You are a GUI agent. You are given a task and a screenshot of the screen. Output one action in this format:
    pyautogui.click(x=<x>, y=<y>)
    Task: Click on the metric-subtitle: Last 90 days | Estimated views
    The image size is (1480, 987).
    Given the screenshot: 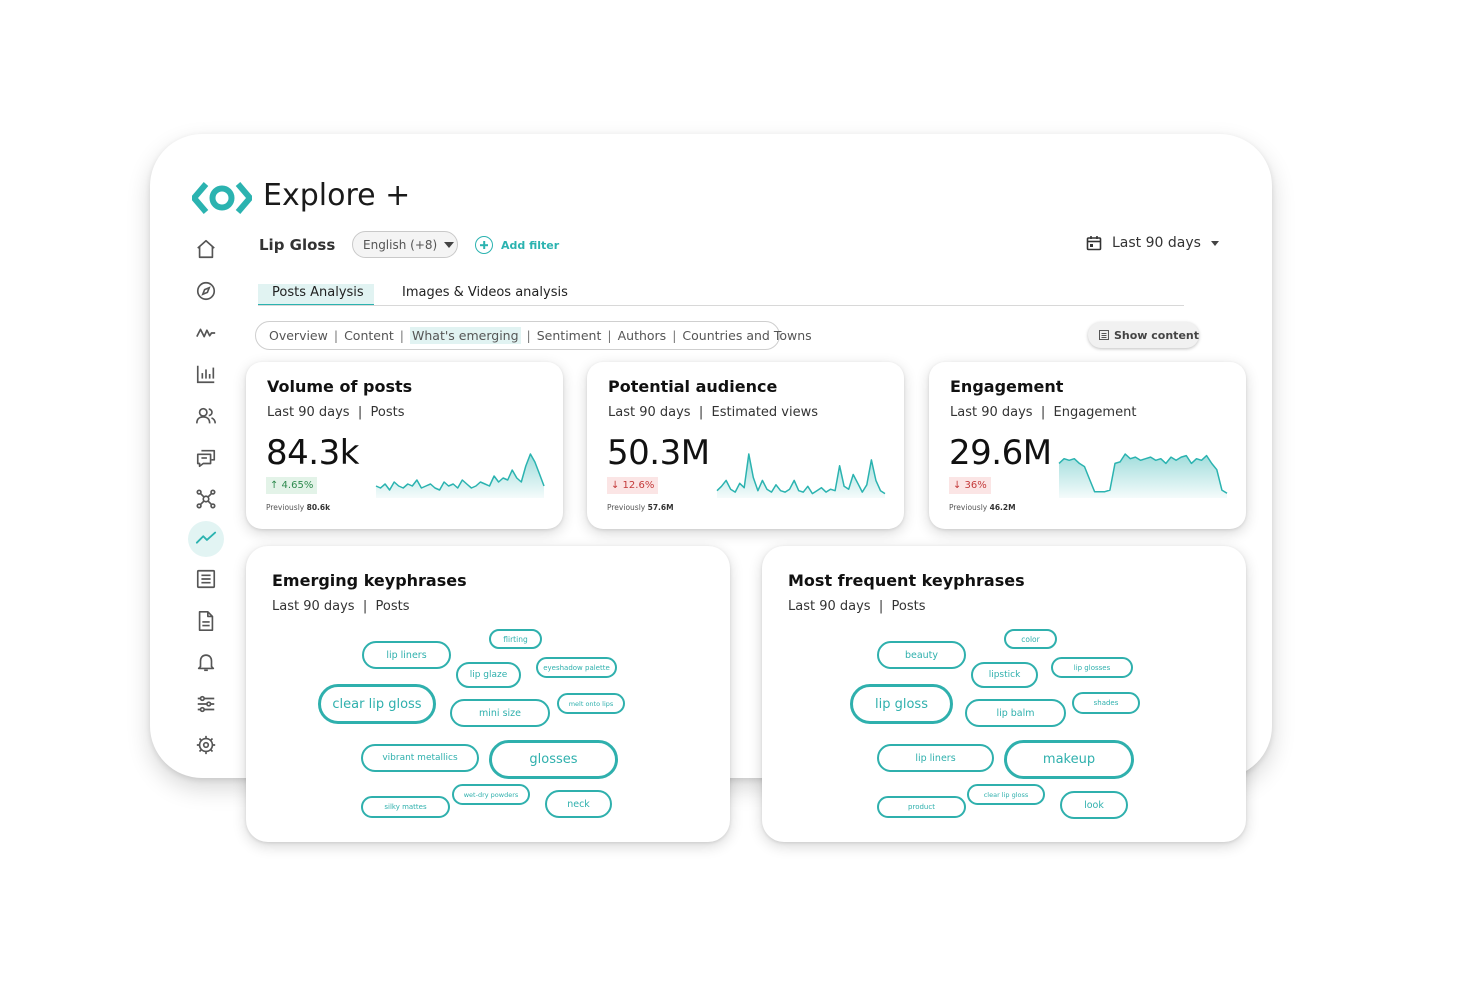 What is the action you would take?
    pyautogui.click(x=713, y=412)
    